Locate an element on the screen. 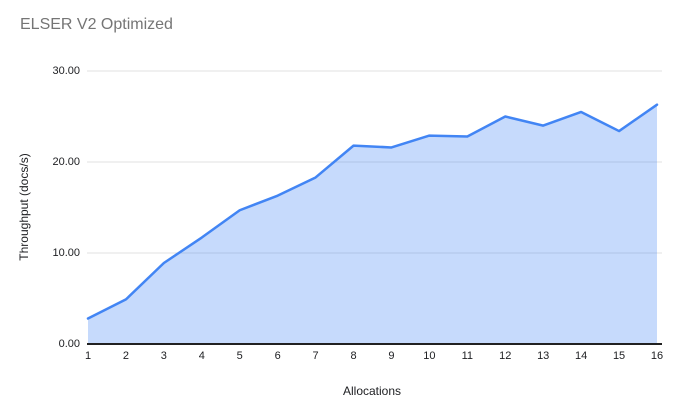  x-tick-label: 8 is located at coordinates (353, 356).